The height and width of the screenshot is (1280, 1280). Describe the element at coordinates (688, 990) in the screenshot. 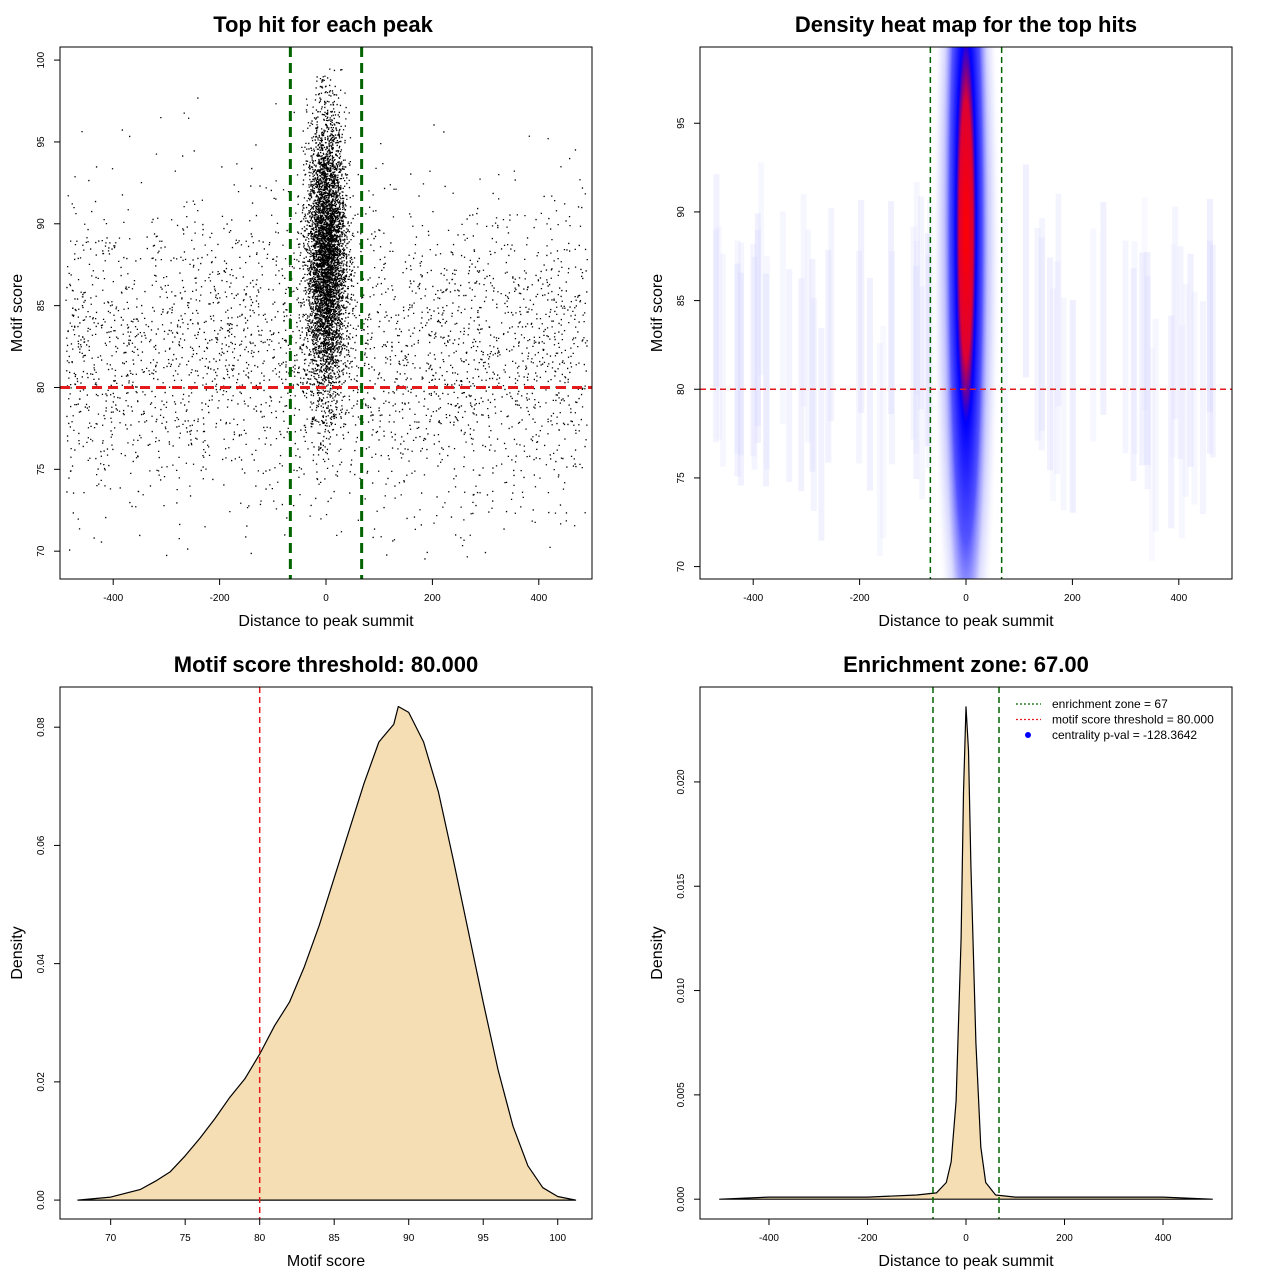

I see `y-axis: 0.000 0.005 0.010 0.015 0.020` at that location.